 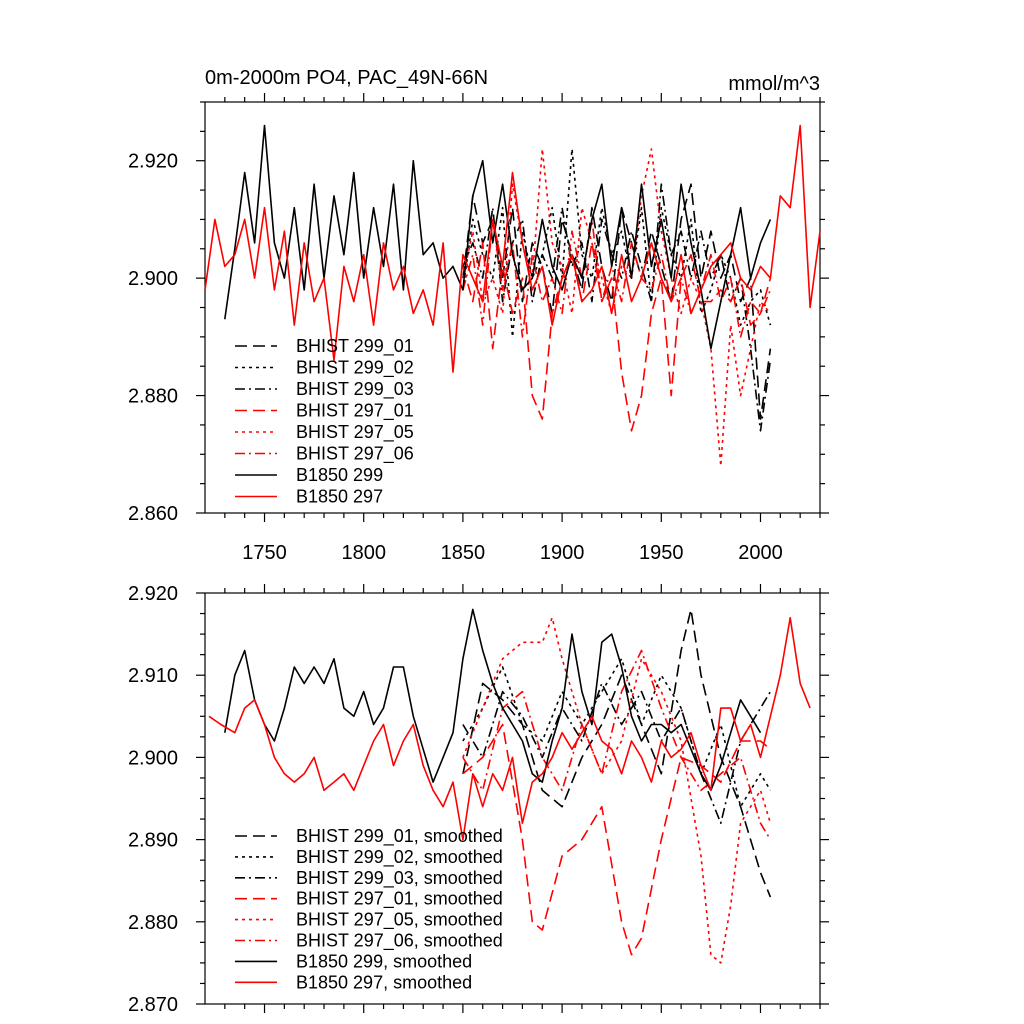 I want to click on y-tick-label: 2.890, so click(x=153, y=841).